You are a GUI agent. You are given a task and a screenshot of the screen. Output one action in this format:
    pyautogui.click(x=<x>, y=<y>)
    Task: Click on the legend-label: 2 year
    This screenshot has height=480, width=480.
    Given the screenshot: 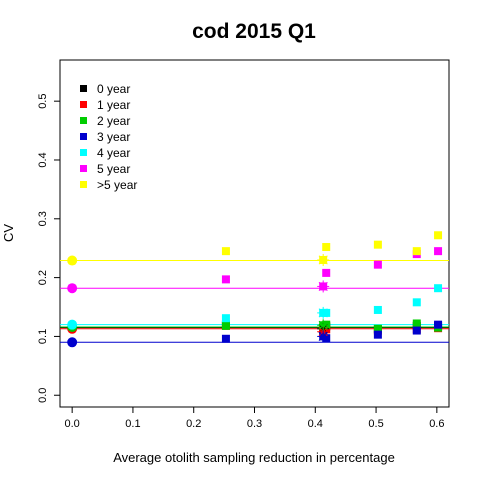 What is the action you would take?
    pyautogui.click(x=113, y=121)
    